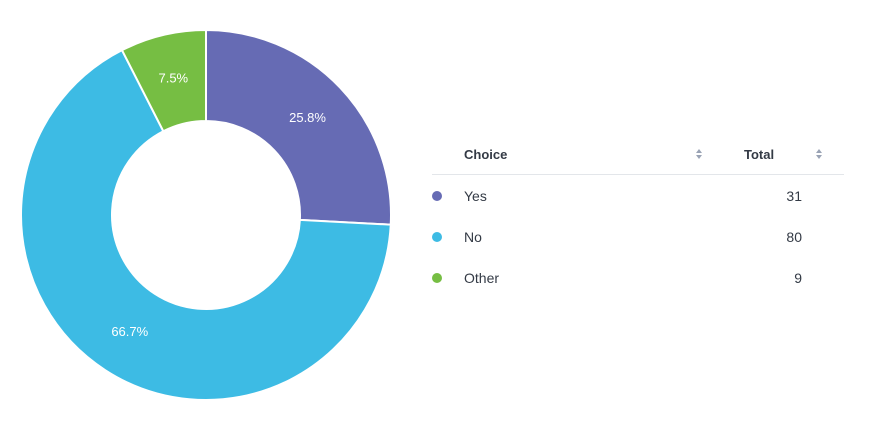 Image resolution: width=884 pixels, height=421 pixels. What do you see at coordinates (307, 117) in the screenshot?
I see `slice-percent-label: 25.8%` at bounding box center [307, 117].